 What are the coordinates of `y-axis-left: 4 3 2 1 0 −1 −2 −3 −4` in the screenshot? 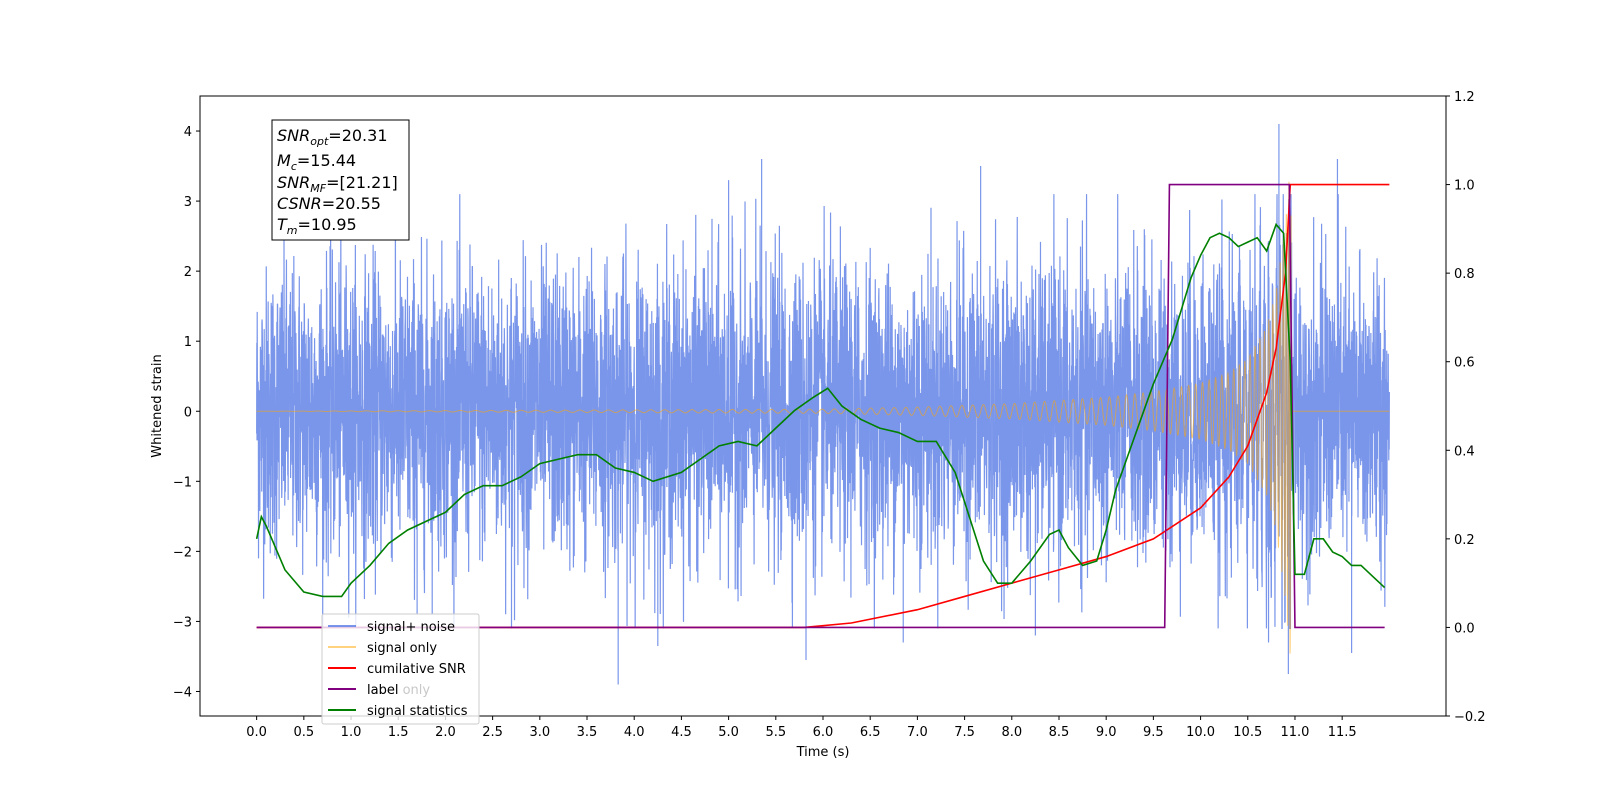 It's located at (186, 412).